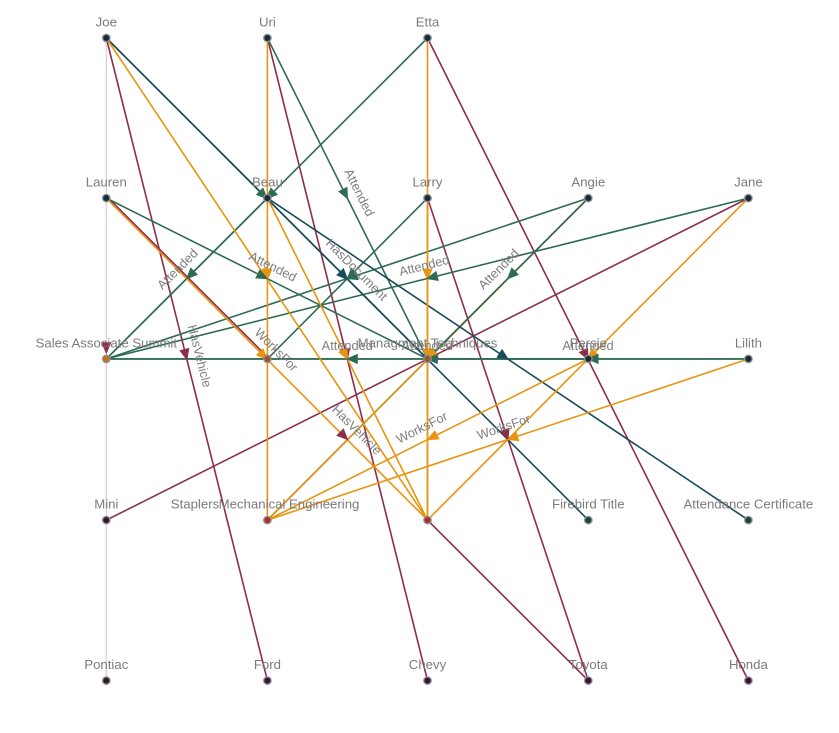 The image size is (839, 733). What do you see at coordinates (428, 22) in the screenshot?
I see `svg-text: Etta` at bounding box center [428, 22].